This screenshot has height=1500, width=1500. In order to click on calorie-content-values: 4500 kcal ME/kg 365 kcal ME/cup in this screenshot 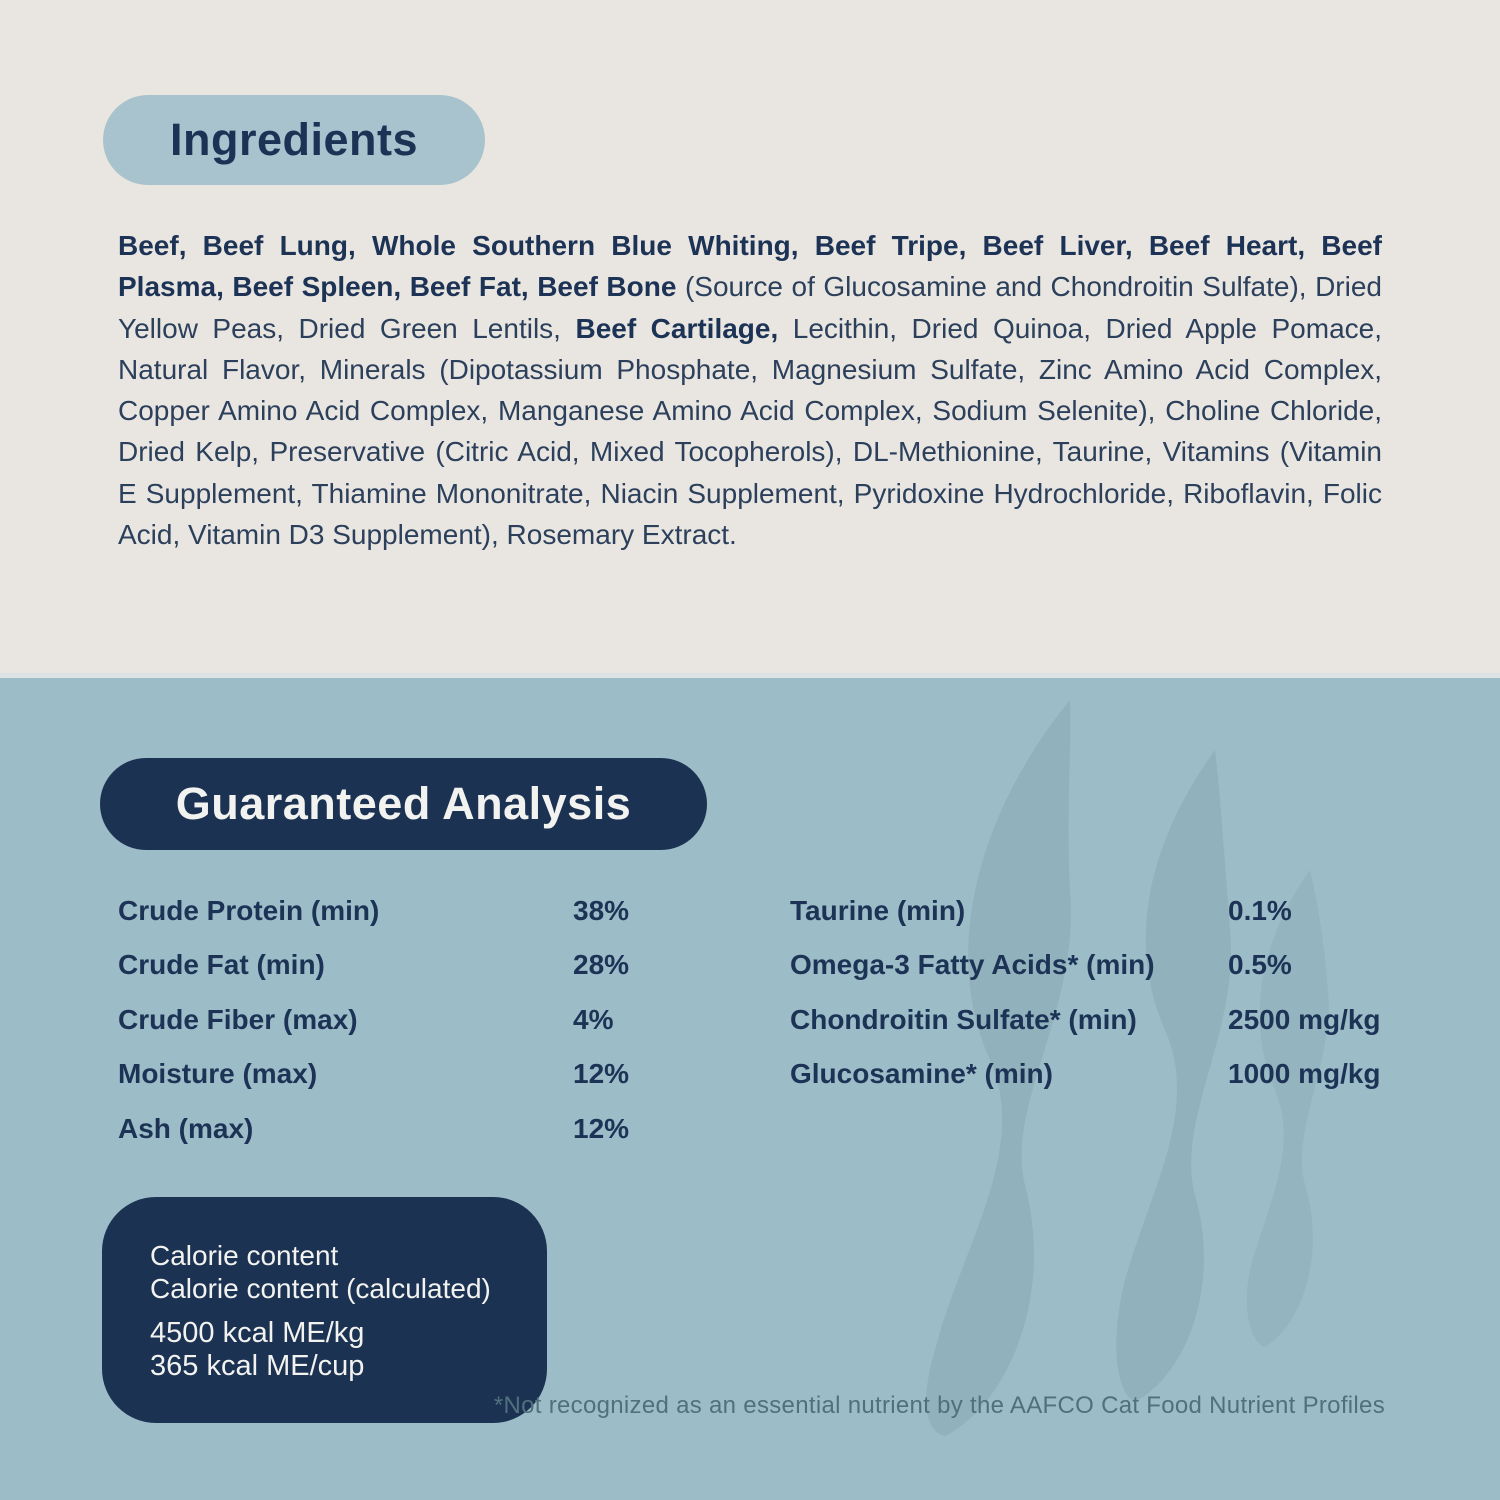, I will do `click(257, 1350)`.